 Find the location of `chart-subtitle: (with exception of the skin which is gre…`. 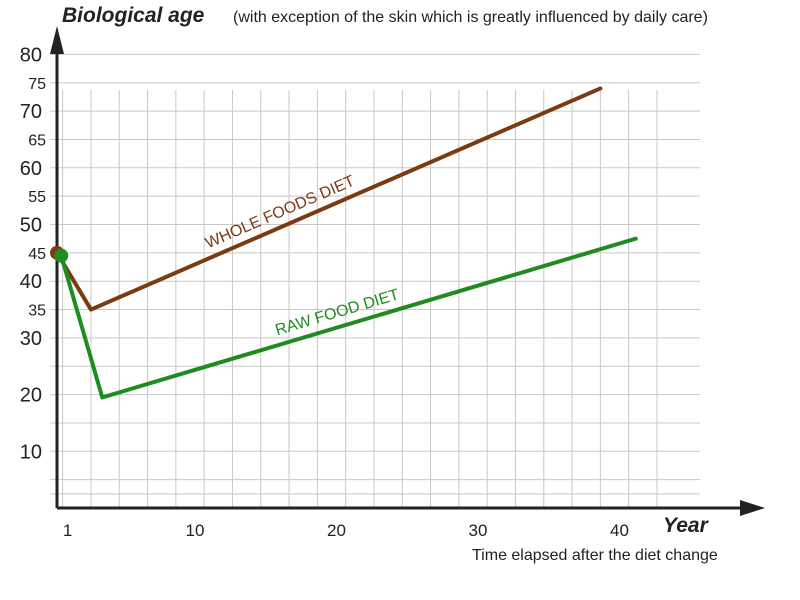

chart-subtitle: (with exception of the skin which is gre… is located at coordinates (470, 17).